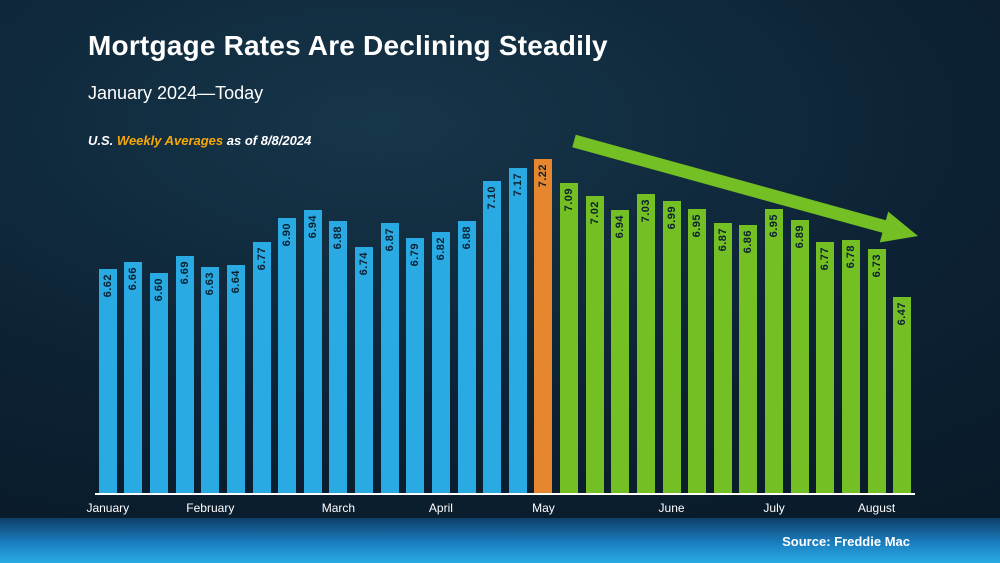 The width and height of the screenshot is (1000, 563). Describe the element at coordinates (159, 289) in the screenshot. I see `bar-value-label: 6.60` at that location.